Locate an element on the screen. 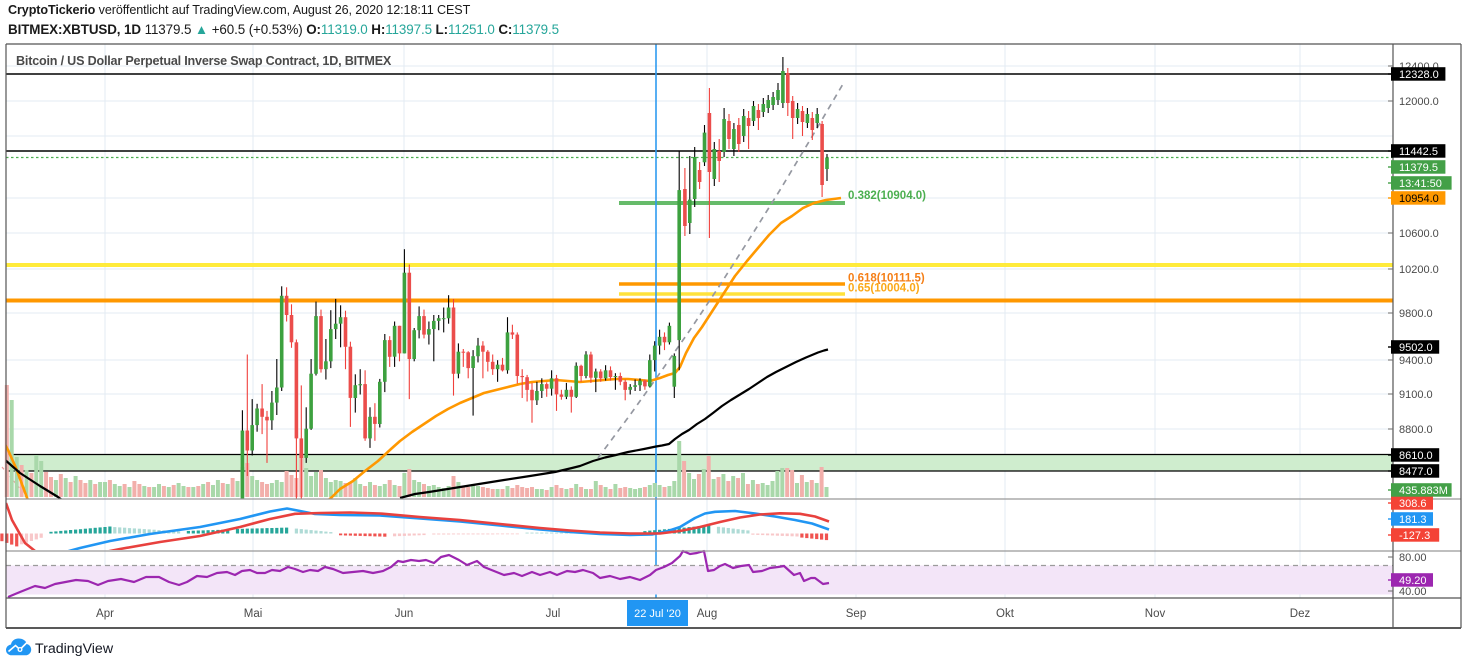  svg-text: 8800.0 is located at coordinates (1416, 430).